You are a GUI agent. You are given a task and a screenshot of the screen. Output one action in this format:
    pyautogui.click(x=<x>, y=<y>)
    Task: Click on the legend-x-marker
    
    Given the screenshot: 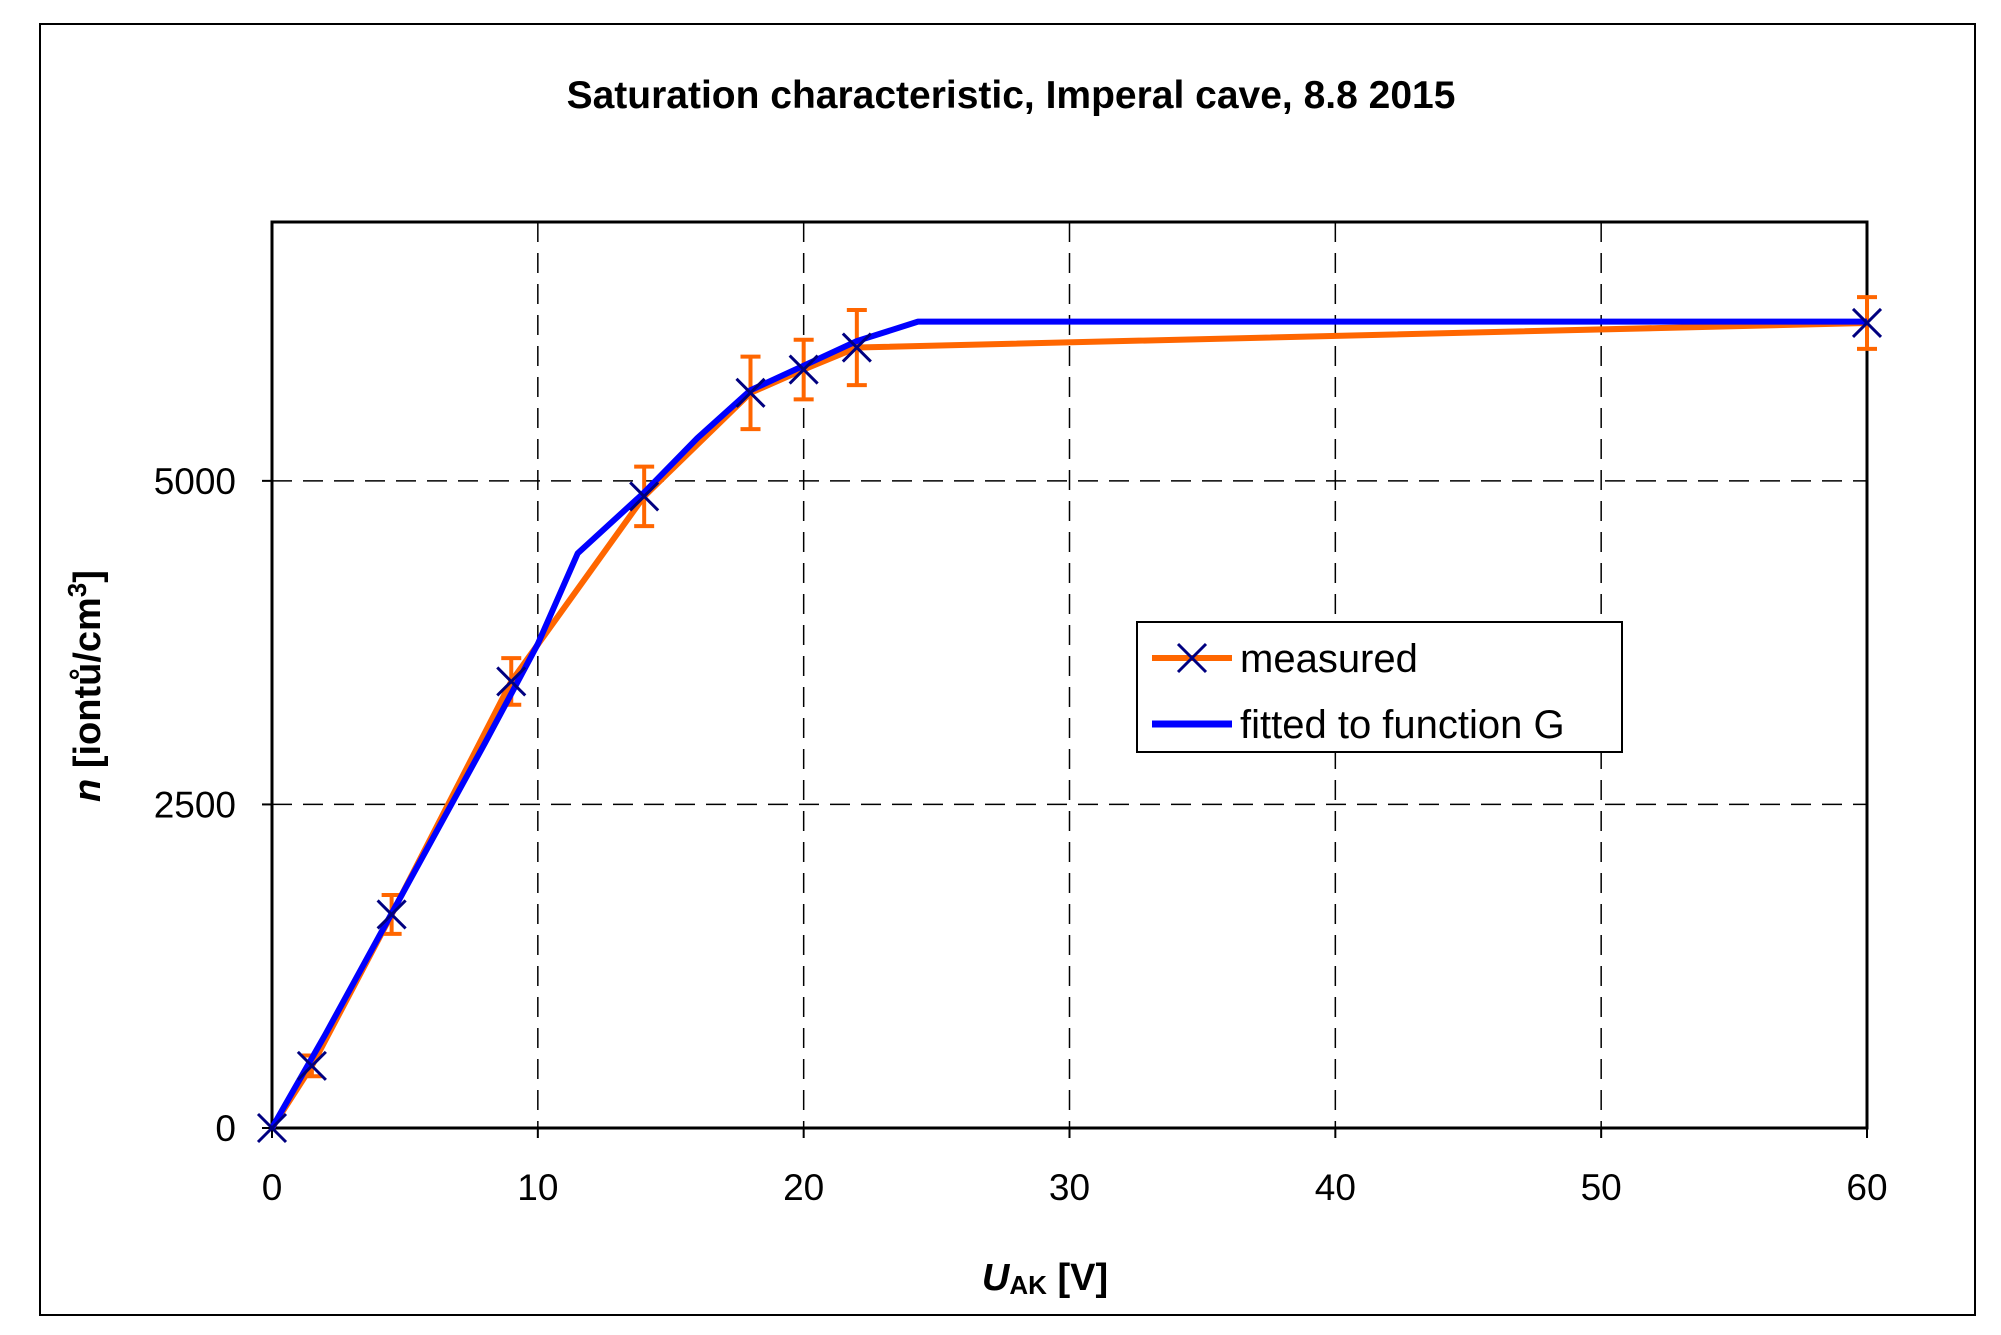 What is the action you would take?
    pyautogui.click(x=1192, y=658)
    